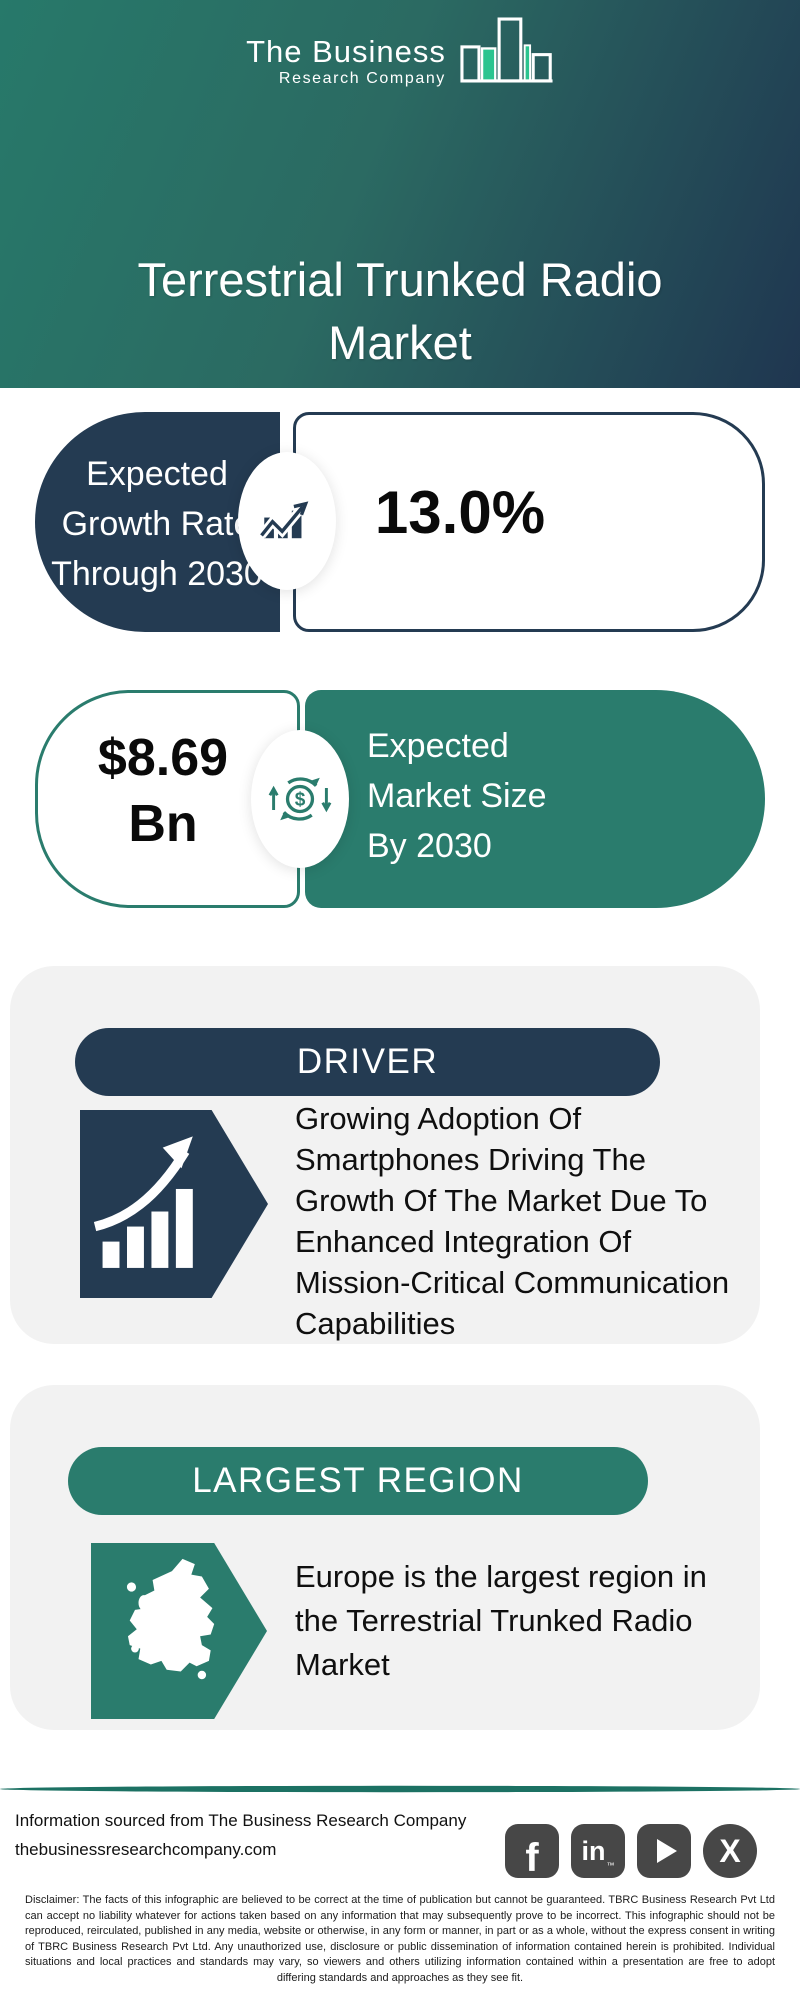 Image resolution: width=800 pixels, height=2000 pixels. What do you see at coordinates (157, 474) in the screenshot?
I see `growth-label-line1: Expected` at bounding box center [157, 474].